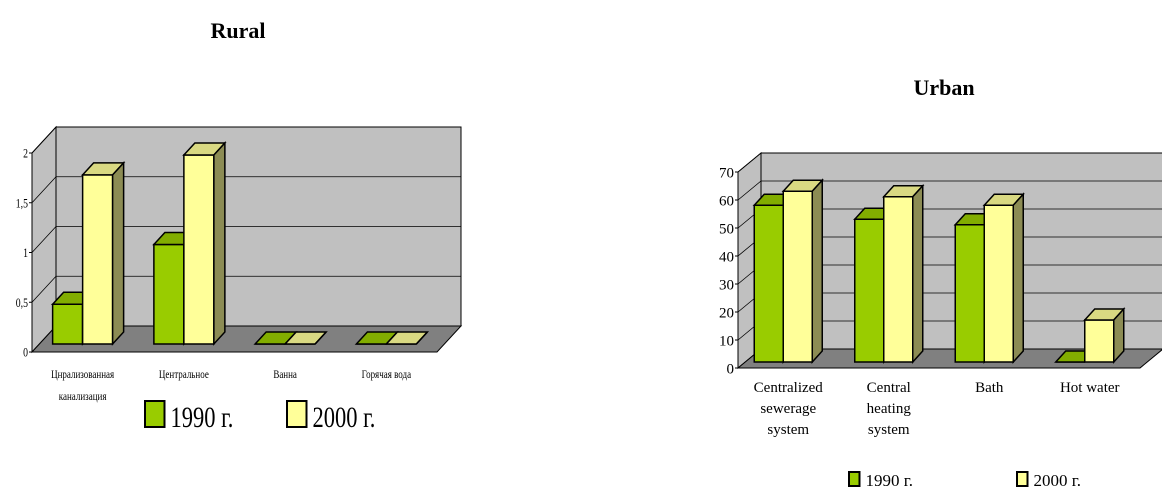  What do you see at coordinates (22, 204) in the screenshot?
I see `y-tick-label: 1,5` at bounding box center [22, 204].